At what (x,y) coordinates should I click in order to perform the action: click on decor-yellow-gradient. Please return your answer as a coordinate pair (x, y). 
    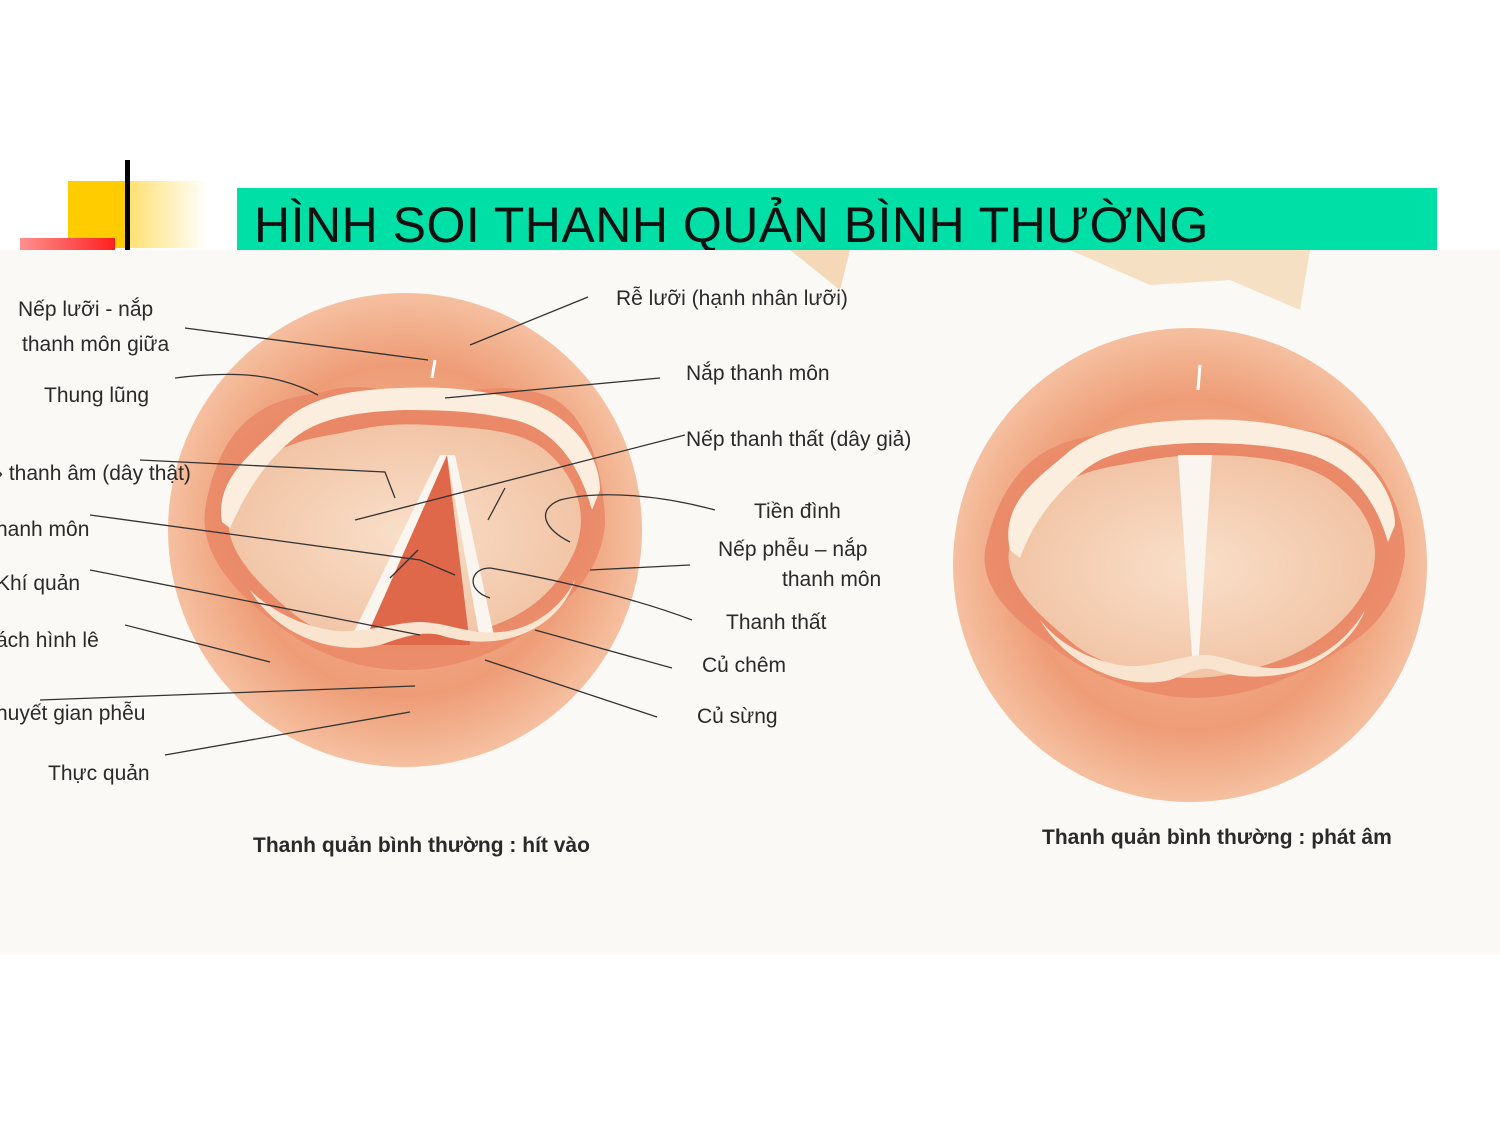
    Looking at the image, I should click on (168, 214).